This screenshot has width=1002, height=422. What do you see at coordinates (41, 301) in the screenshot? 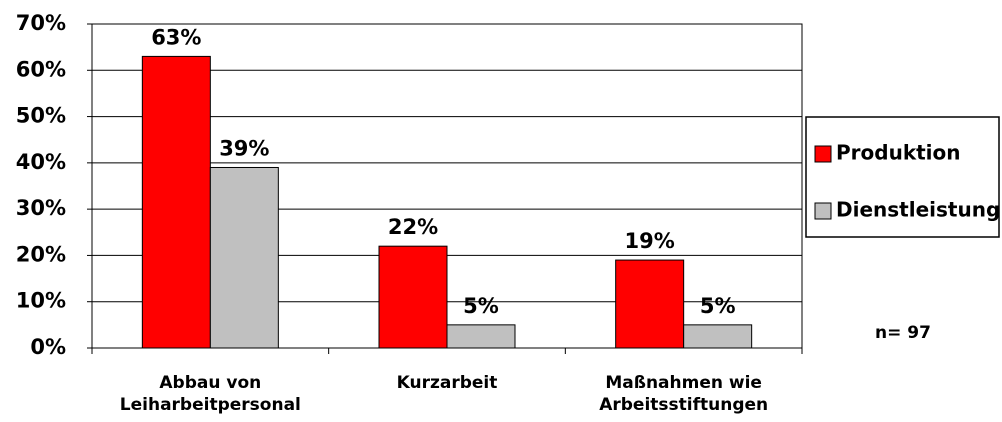
I see `y-tick-label: 10%` at bounding box center [41, 301].